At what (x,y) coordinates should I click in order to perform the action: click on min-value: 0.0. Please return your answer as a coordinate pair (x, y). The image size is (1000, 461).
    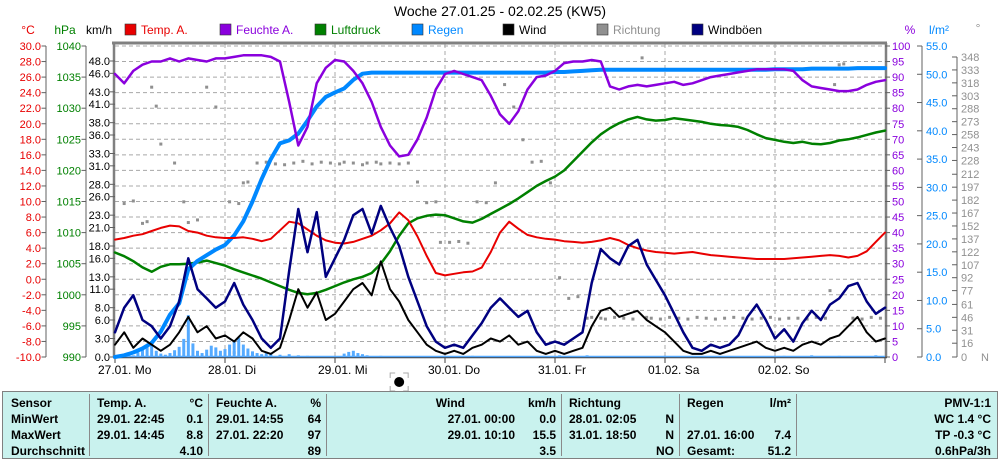
    Looking at the image, I should click on (547, 419).